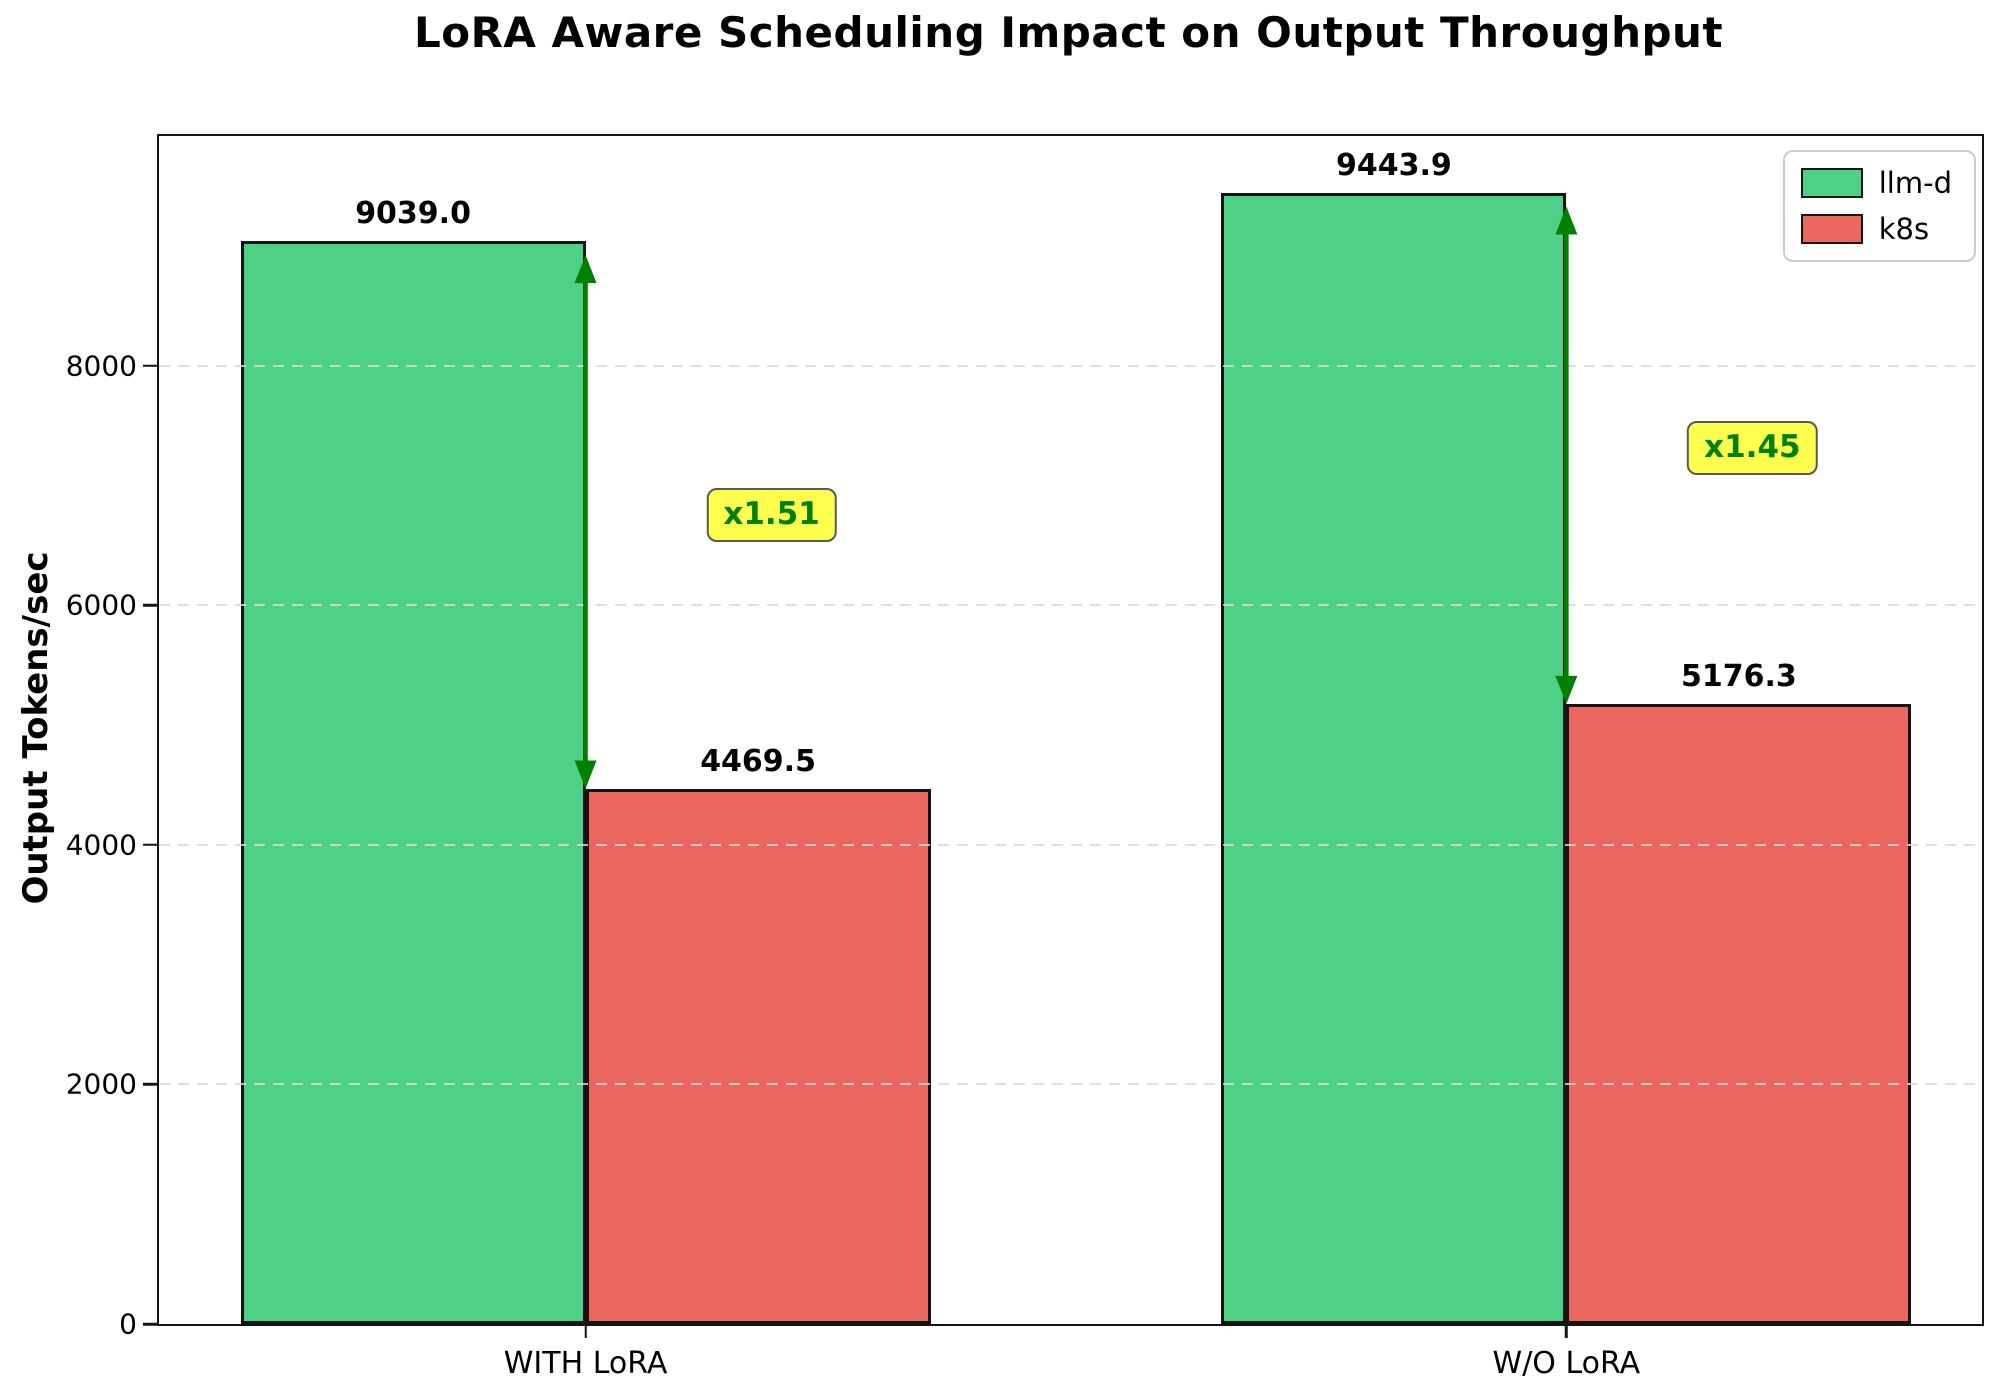 This screenshot has height=1394, width=1999. I want to click on value-label-k8s-with-lora: 4469.5, so click(758, 761).